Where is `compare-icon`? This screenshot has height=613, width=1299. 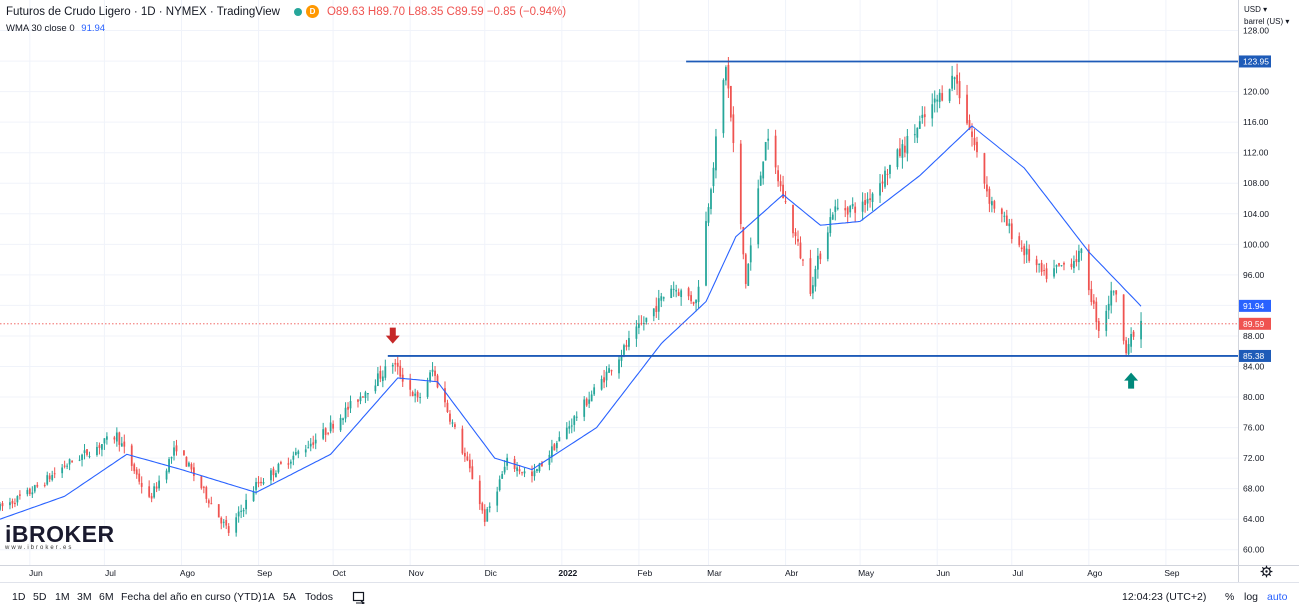
compare-icon is located at coordinates (359, 597).